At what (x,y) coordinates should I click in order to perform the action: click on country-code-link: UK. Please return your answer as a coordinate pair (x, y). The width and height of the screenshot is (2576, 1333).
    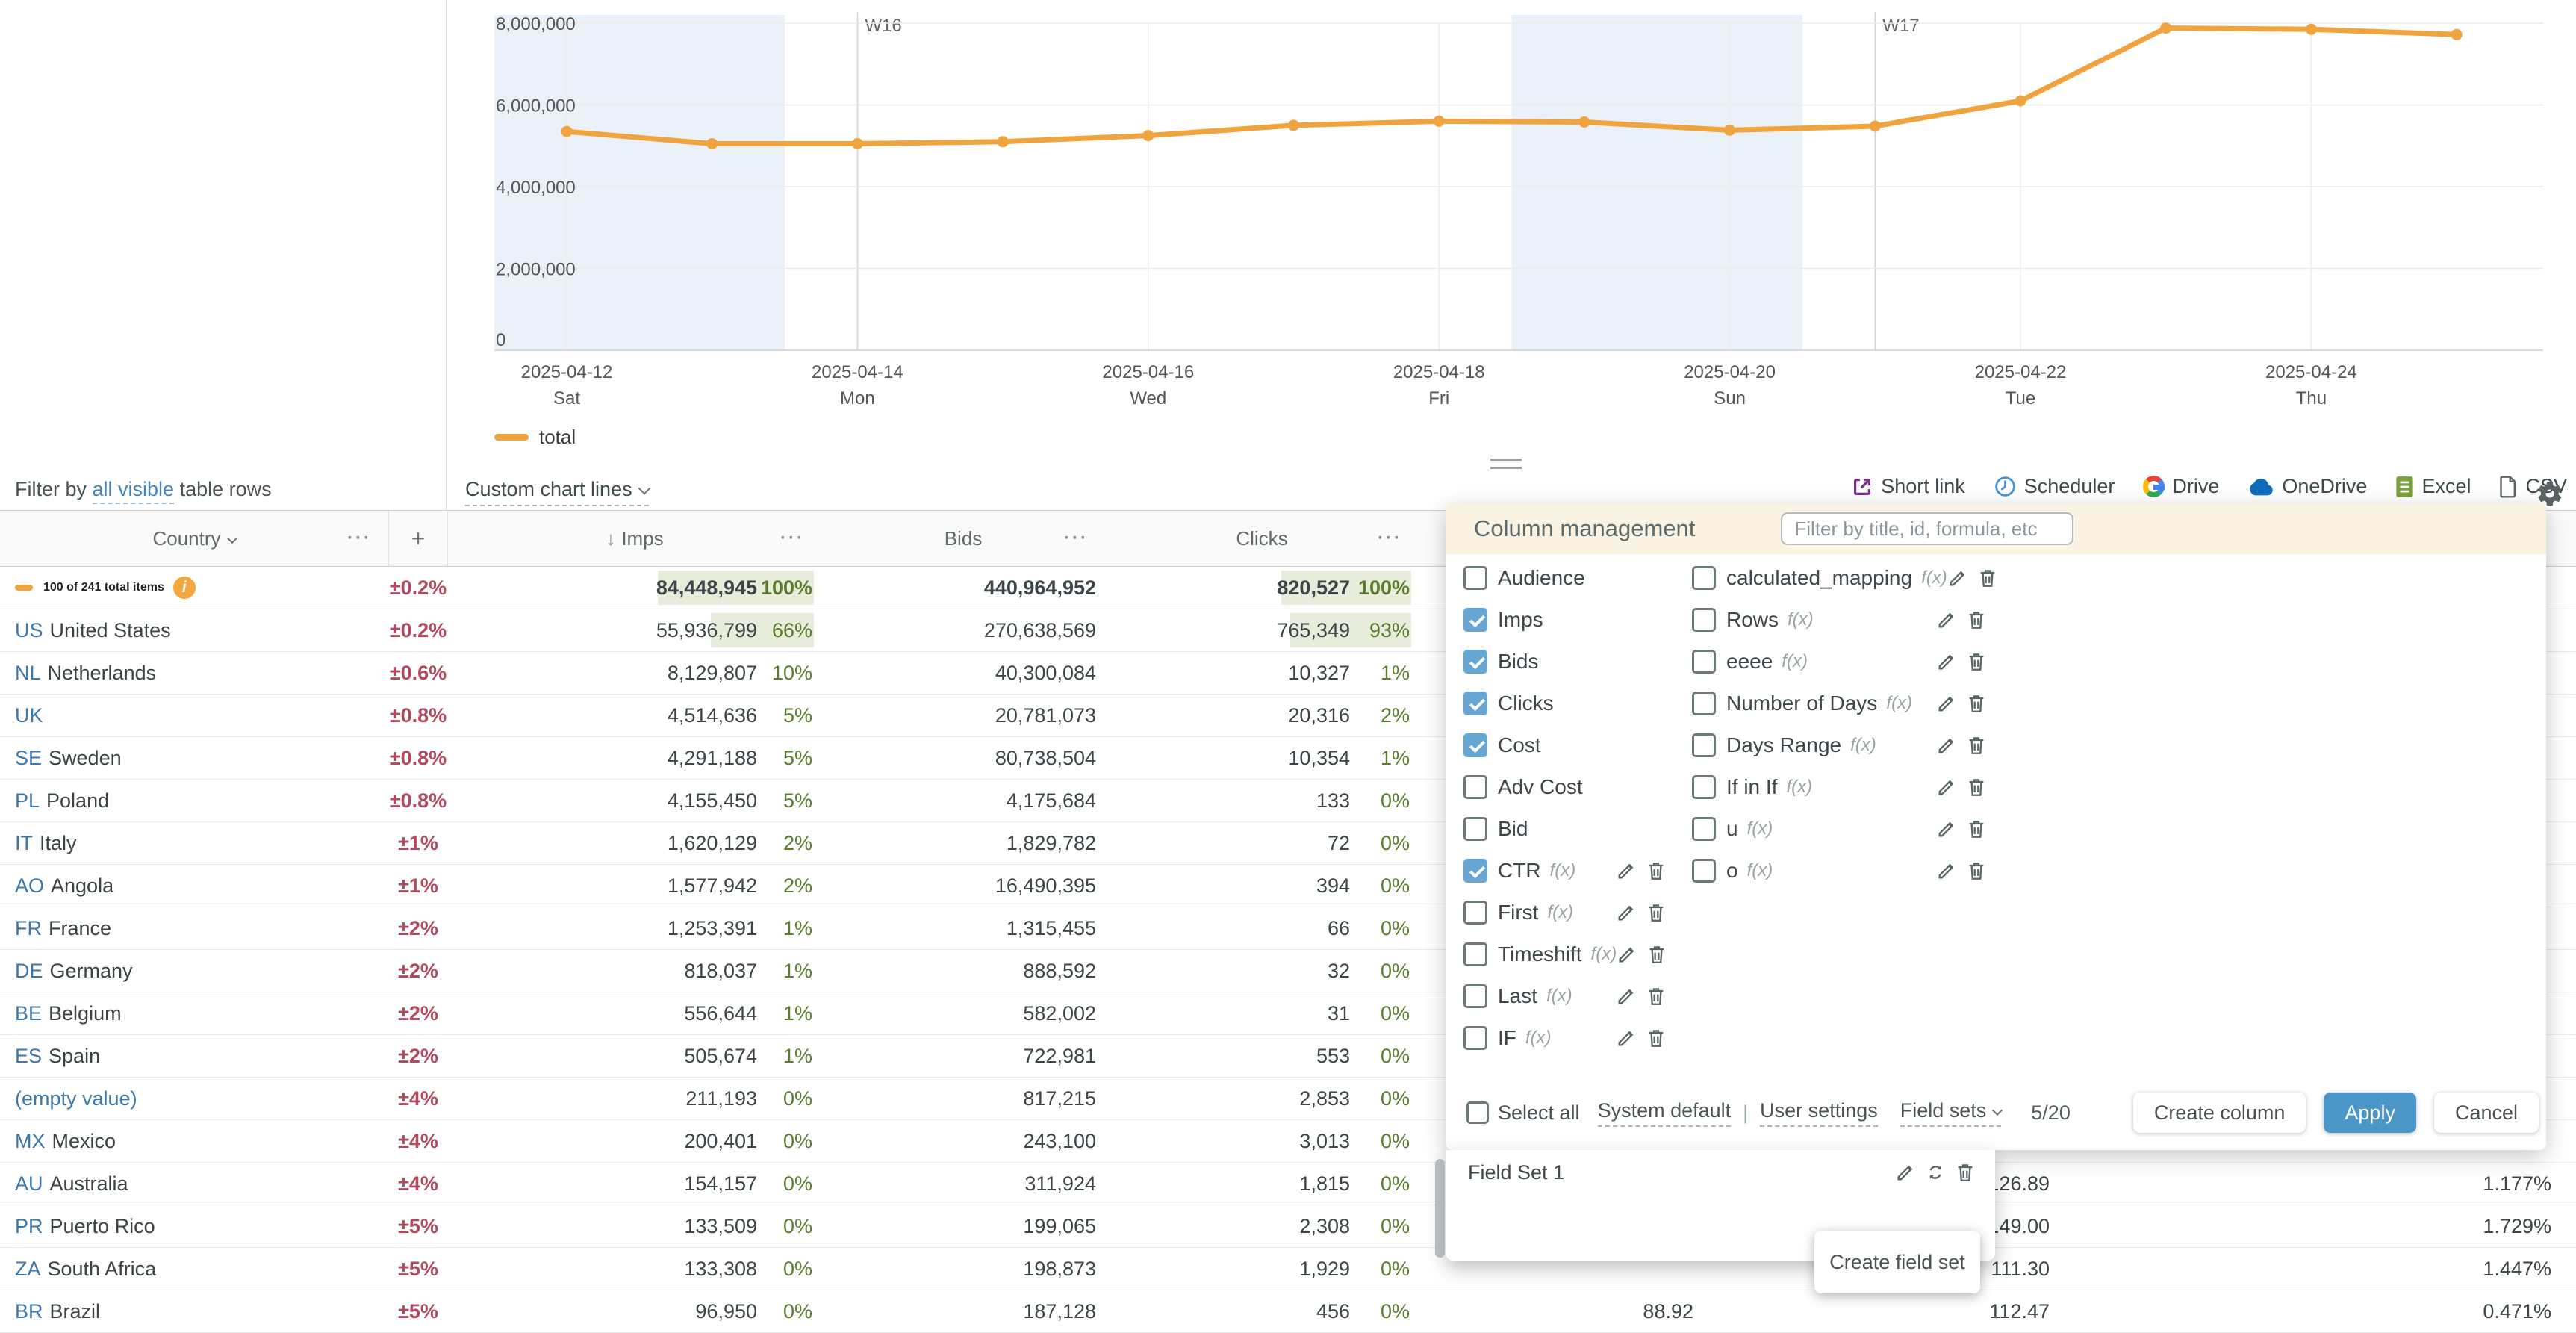
    Looking at the image, I should click on (29, 715).